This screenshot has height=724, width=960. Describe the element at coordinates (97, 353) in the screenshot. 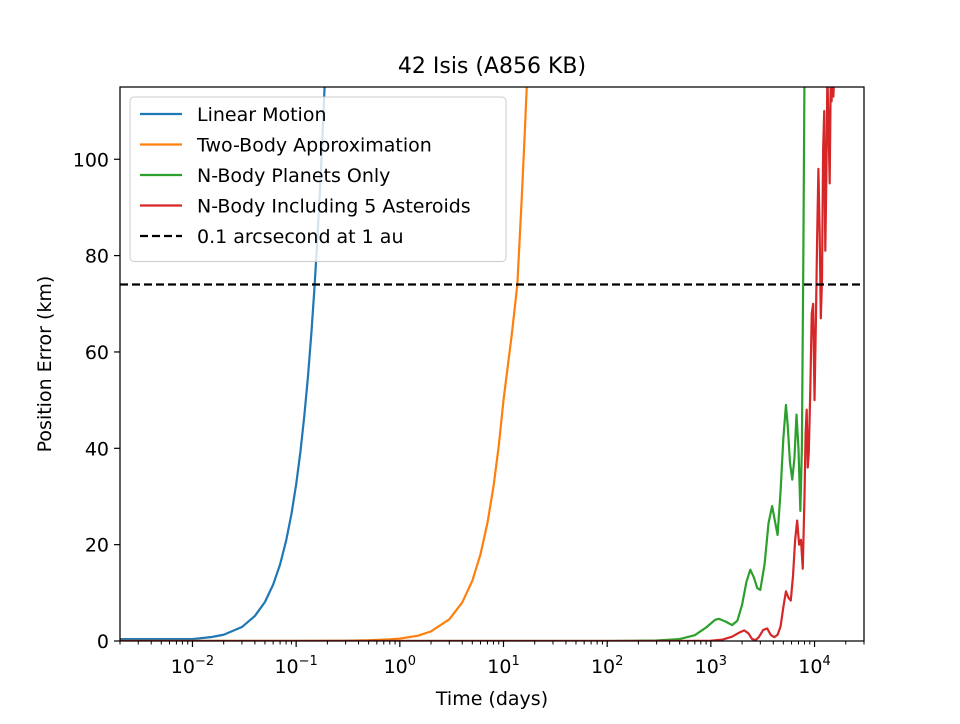

I see `y-tick-label: 60` at that location.